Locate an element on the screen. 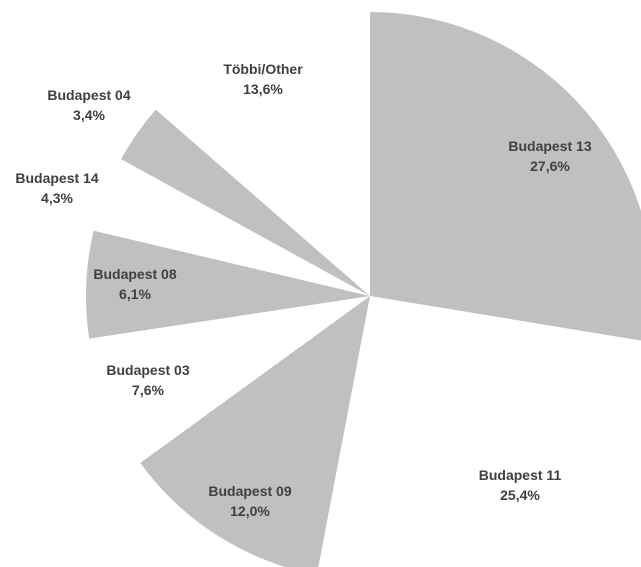 The height and width of the screenshot is (567, 641). slice-name-budapest-11: Budapest 11 is located at coordinates (520, 475).